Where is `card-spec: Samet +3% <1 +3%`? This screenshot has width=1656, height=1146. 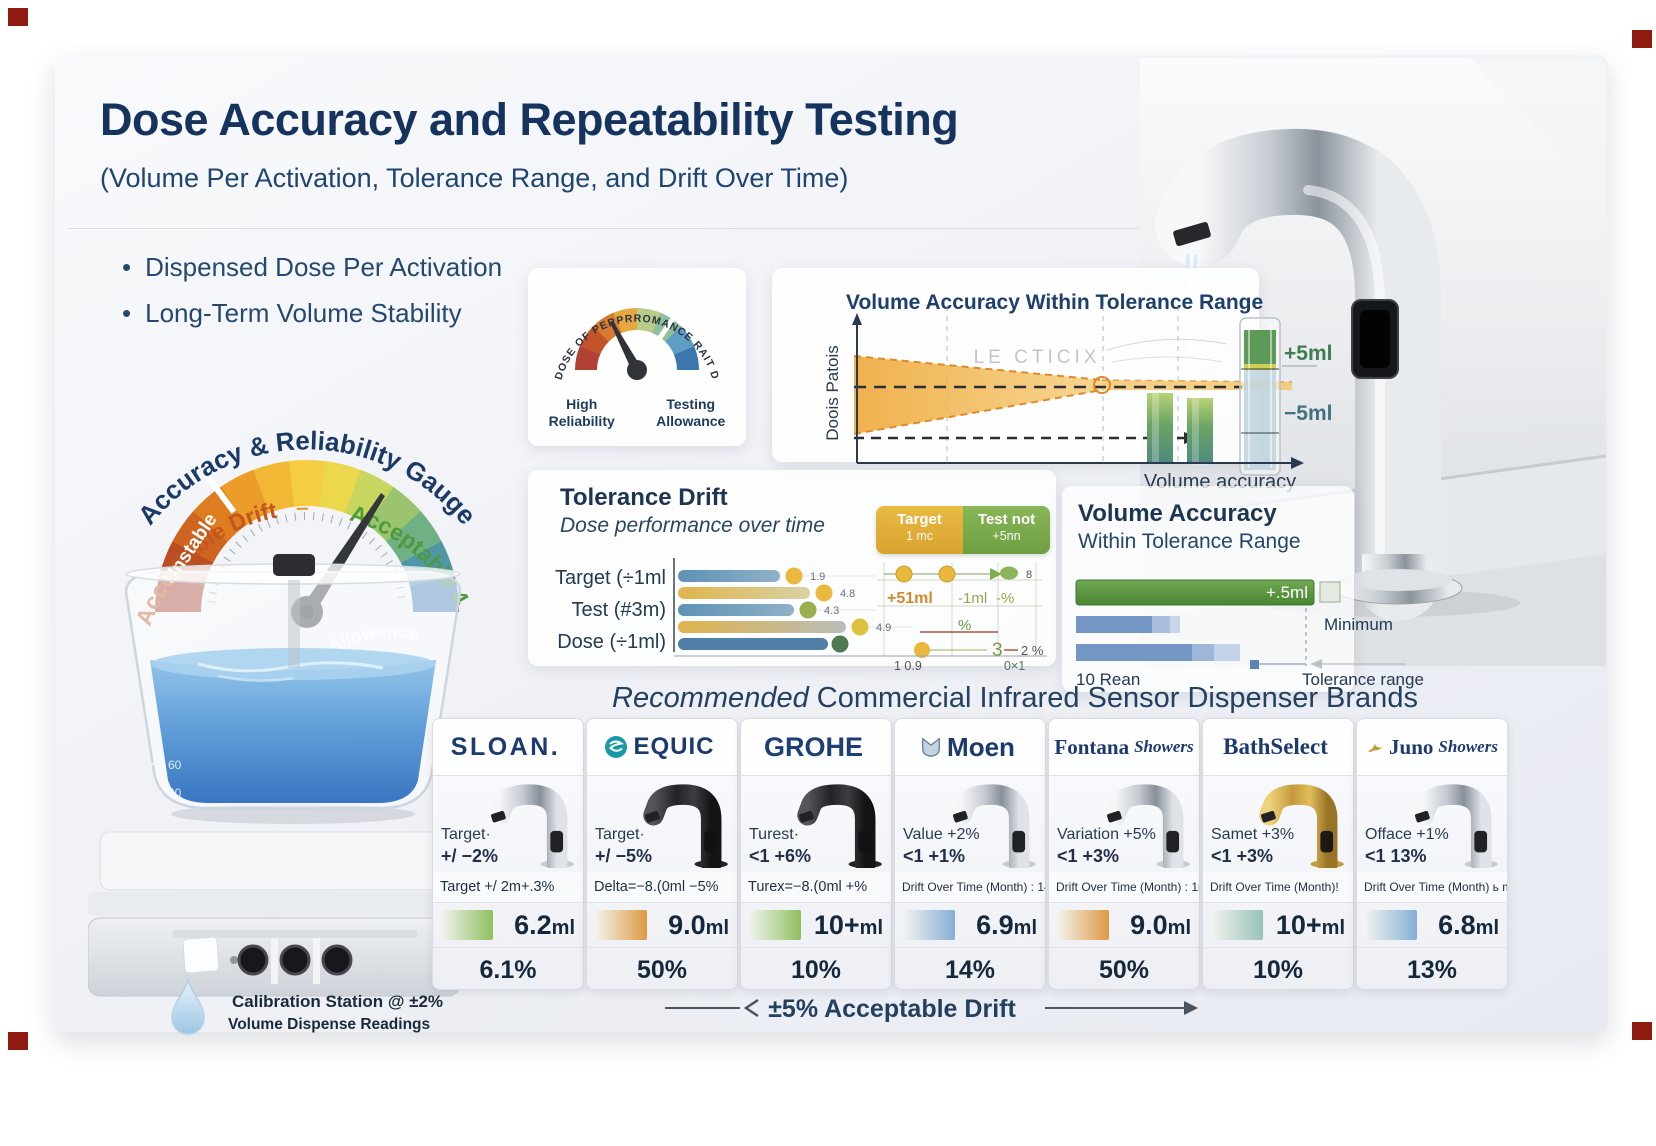 card-spec: Samet +3% <1 +3% is located at coordinates (1252, 846).